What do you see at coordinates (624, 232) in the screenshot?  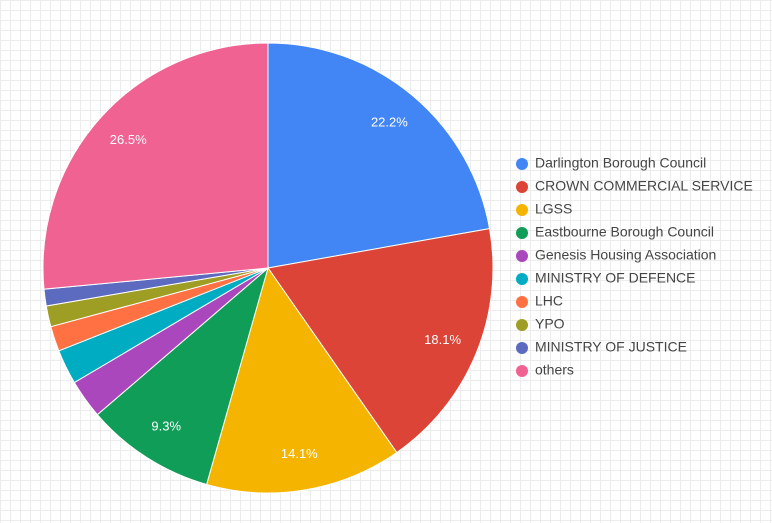 I see `legend-label: Eastbourne Borough Council` at bounding box center [624, 232].